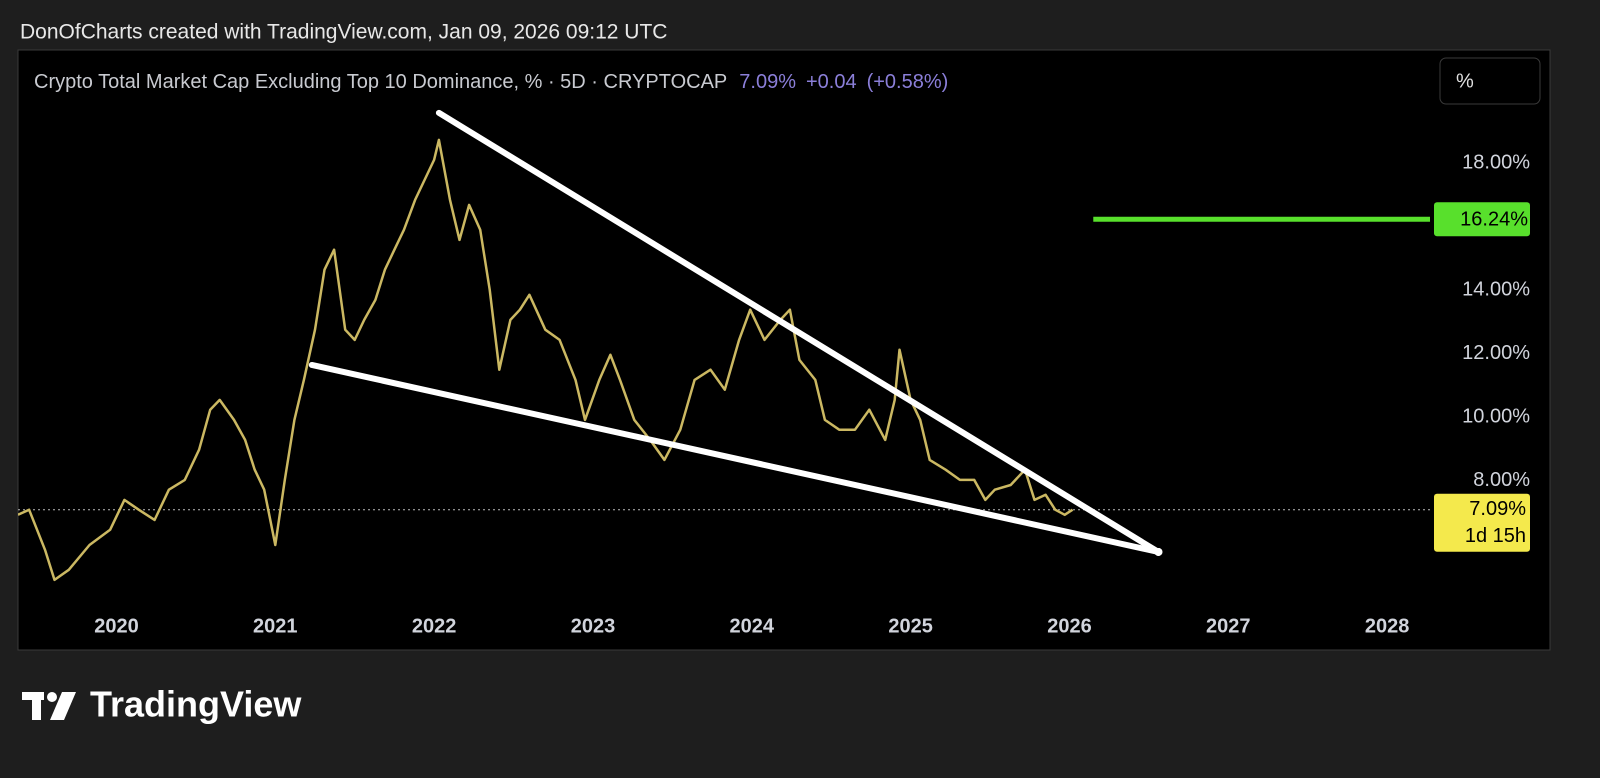 The height and width of the screenshot is (778, 1600). What do you see at coordinates (1495, 536) in the screenshot?
I see `countdown-label: 1d 15h` at bounding box center [1495, 536].